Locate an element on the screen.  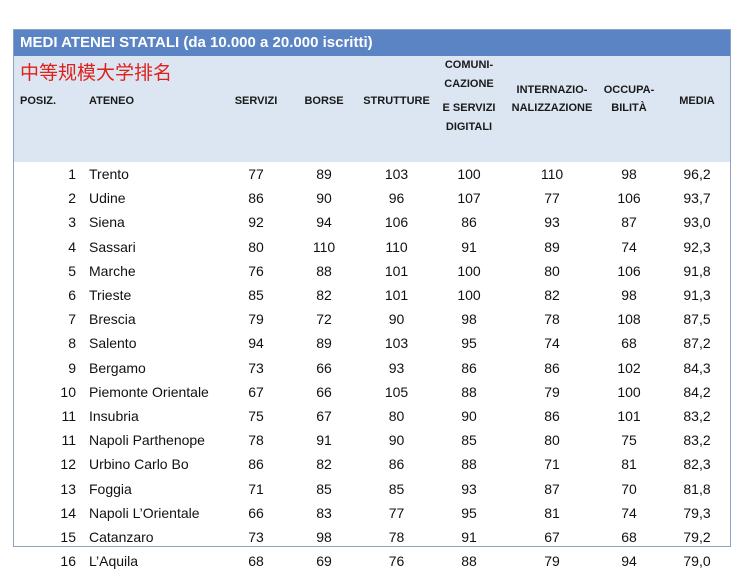
cell-occupabilita: 94 is located at coordinates (629, 561).